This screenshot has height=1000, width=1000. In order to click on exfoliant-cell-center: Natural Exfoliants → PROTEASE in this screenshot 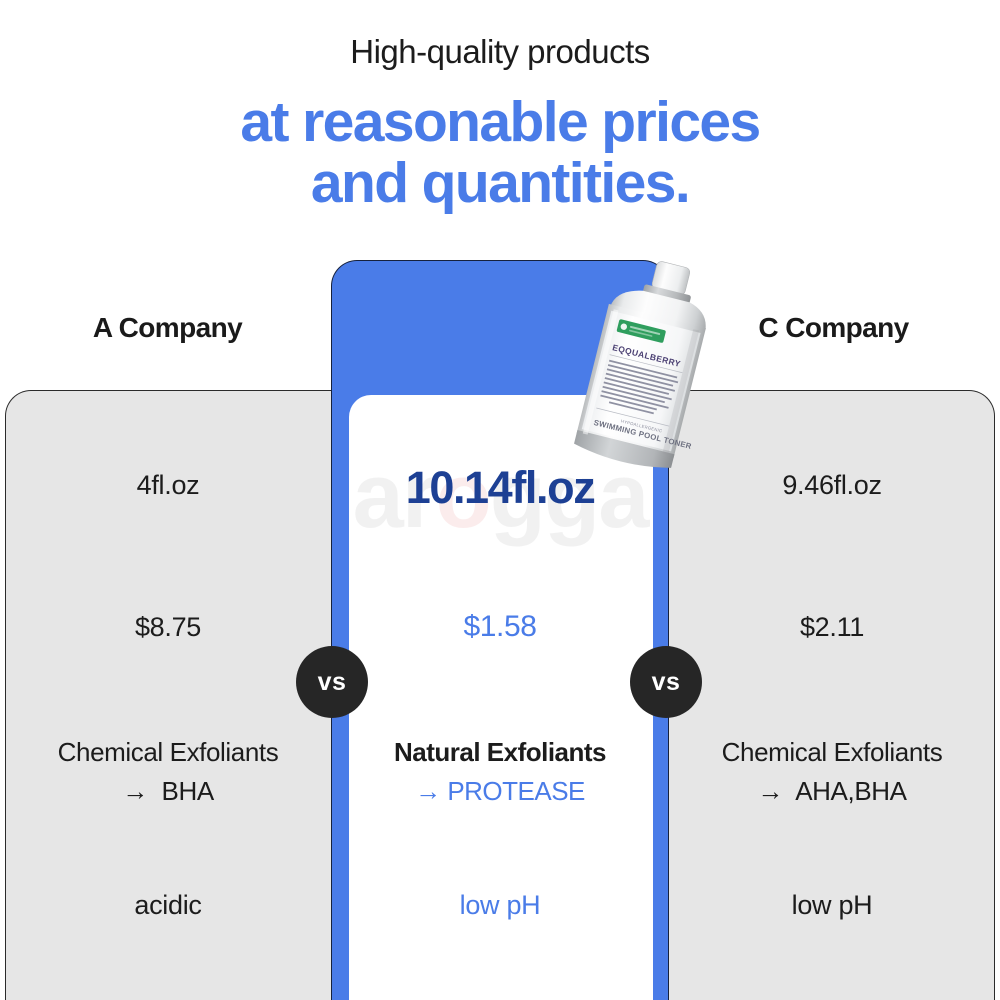, I will do `click(500, 772)`.